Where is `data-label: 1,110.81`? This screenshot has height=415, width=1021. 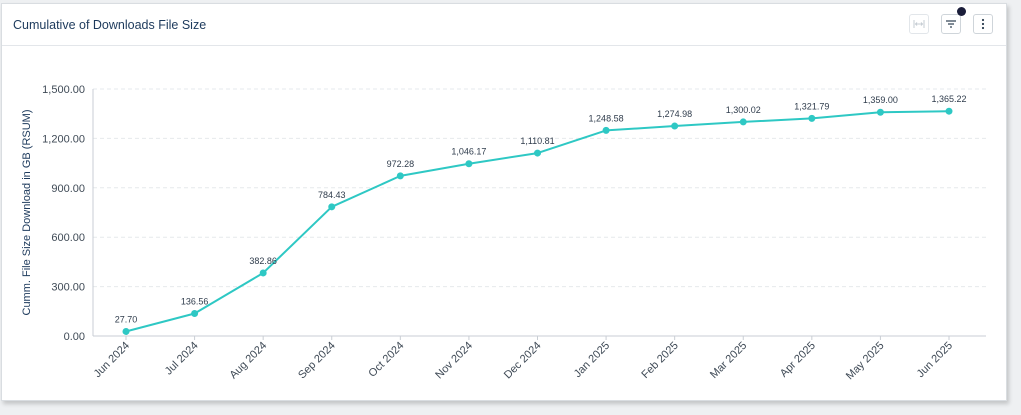
data-label: 1,110.81 is located at coordinates (537, 141).